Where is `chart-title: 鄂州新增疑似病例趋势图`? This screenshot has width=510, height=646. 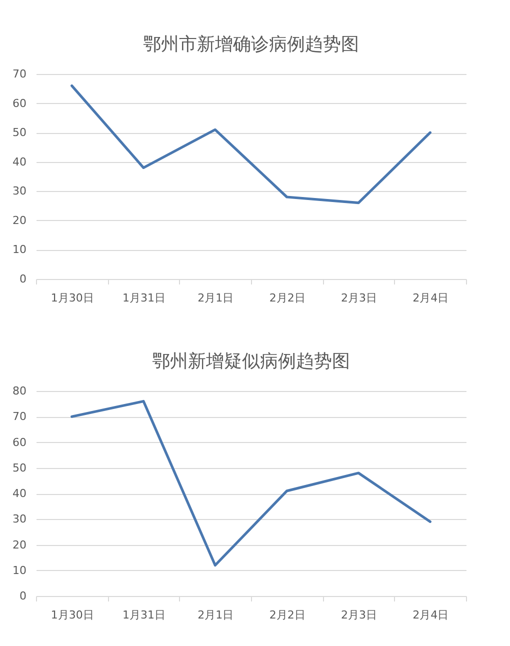
chart-title: 鄂州新增疑似病例趋势图 is located at coordinates (251, 361).